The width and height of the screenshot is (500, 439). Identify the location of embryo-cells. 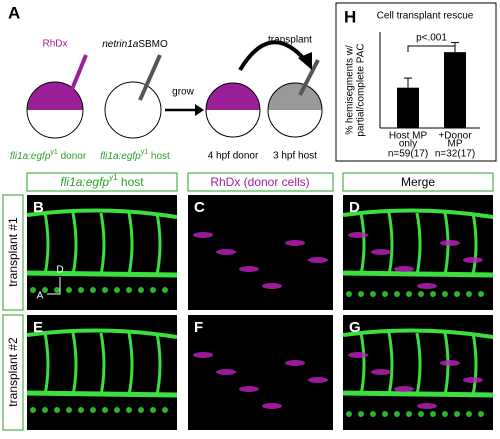
(295, 96).